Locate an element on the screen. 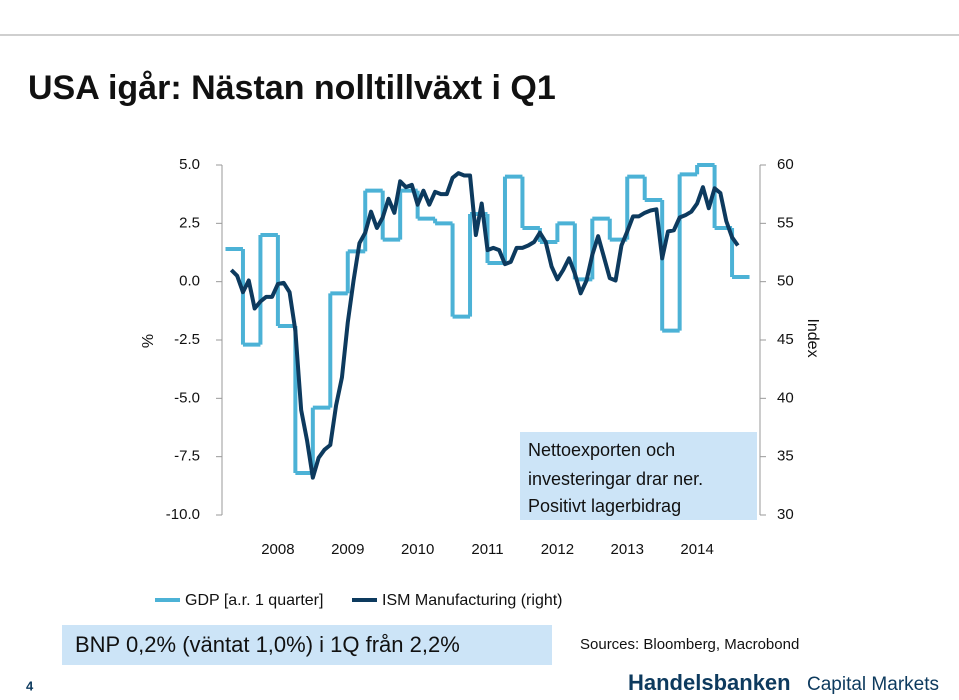  annotation-box is located at coordinates (638, 476).